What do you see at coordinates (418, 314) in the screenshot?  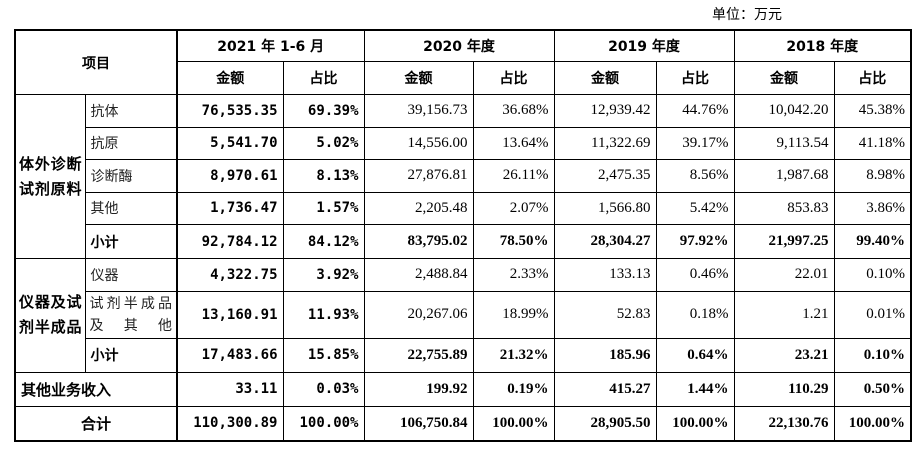 I see `cell-value: 20,267.06` at bounding box center [418, 314].